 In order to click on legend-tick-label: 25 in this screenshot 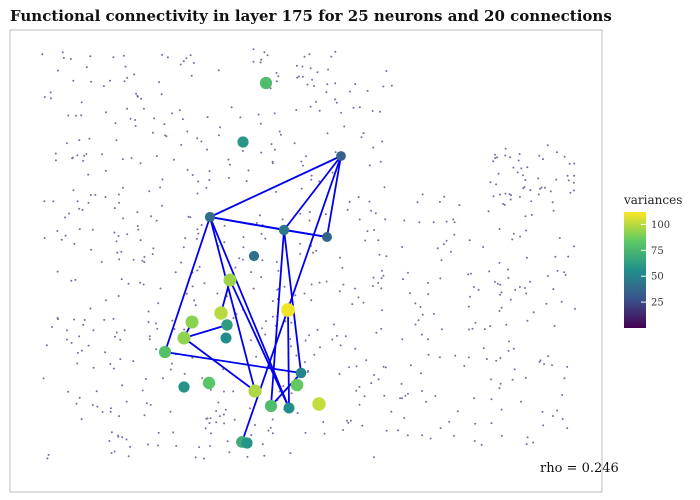, I will do `click(657, 303)`.